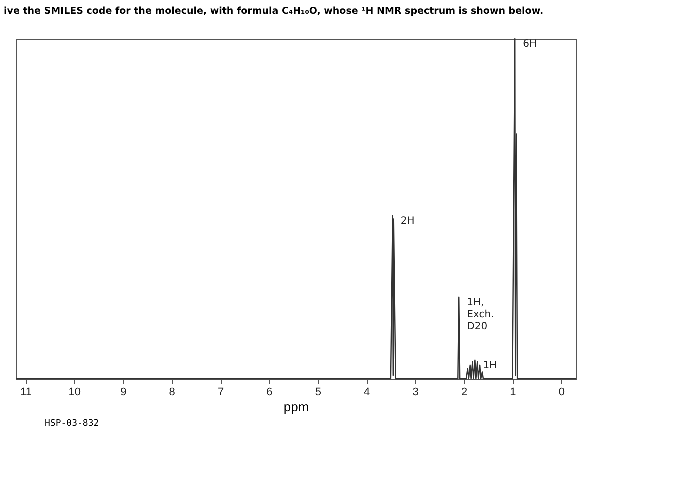 The width and height of the screenshot is (700, 490). What do you see at coordinates (26, 392) in the screenshot?
I see `x-tick-label: 11` at bounding box center [26, 392].